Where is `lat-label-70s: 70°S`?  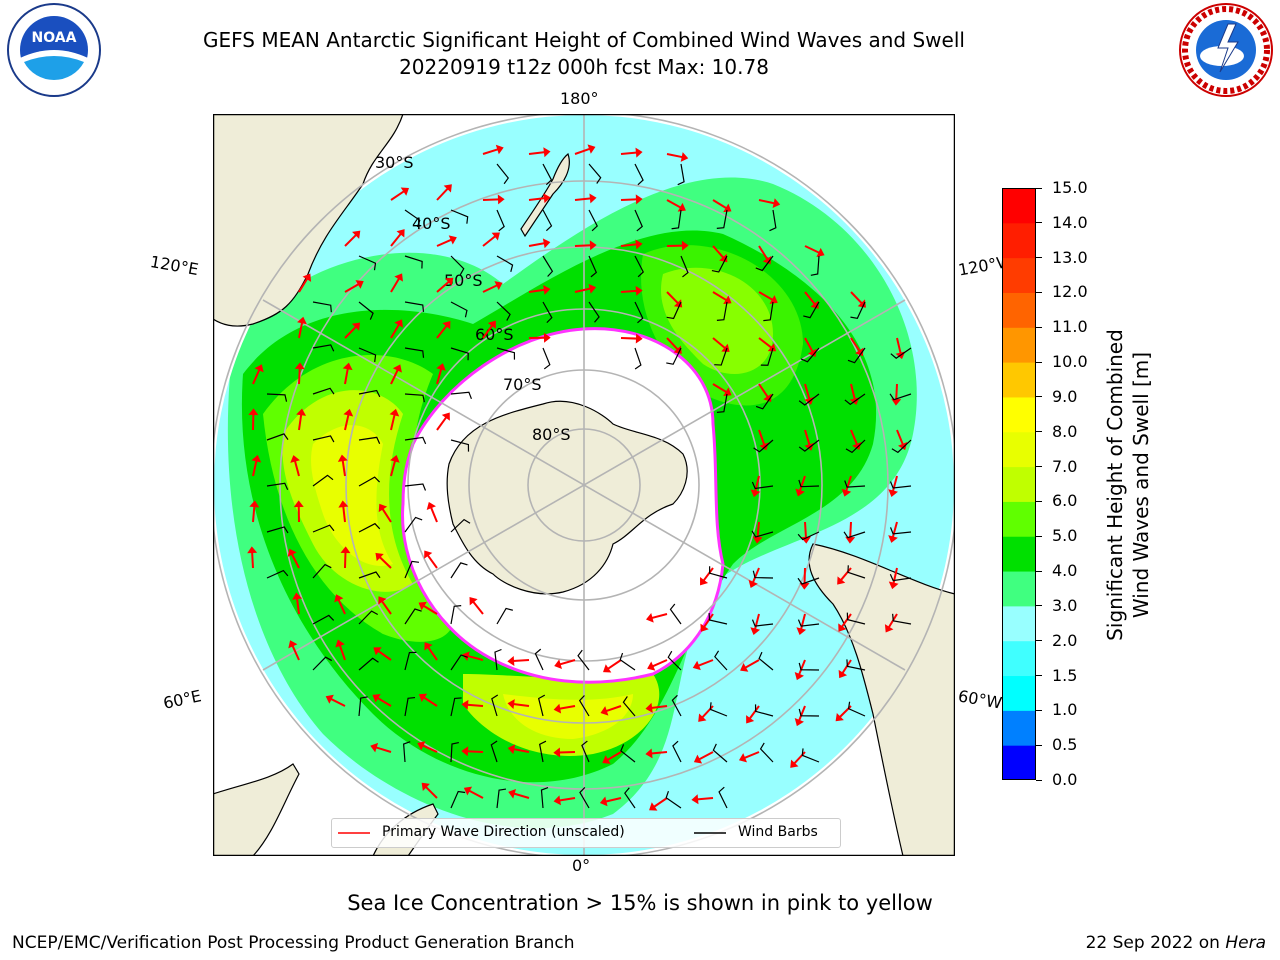 lat-label-70s: 70°S is located at coordinates (522, 384).